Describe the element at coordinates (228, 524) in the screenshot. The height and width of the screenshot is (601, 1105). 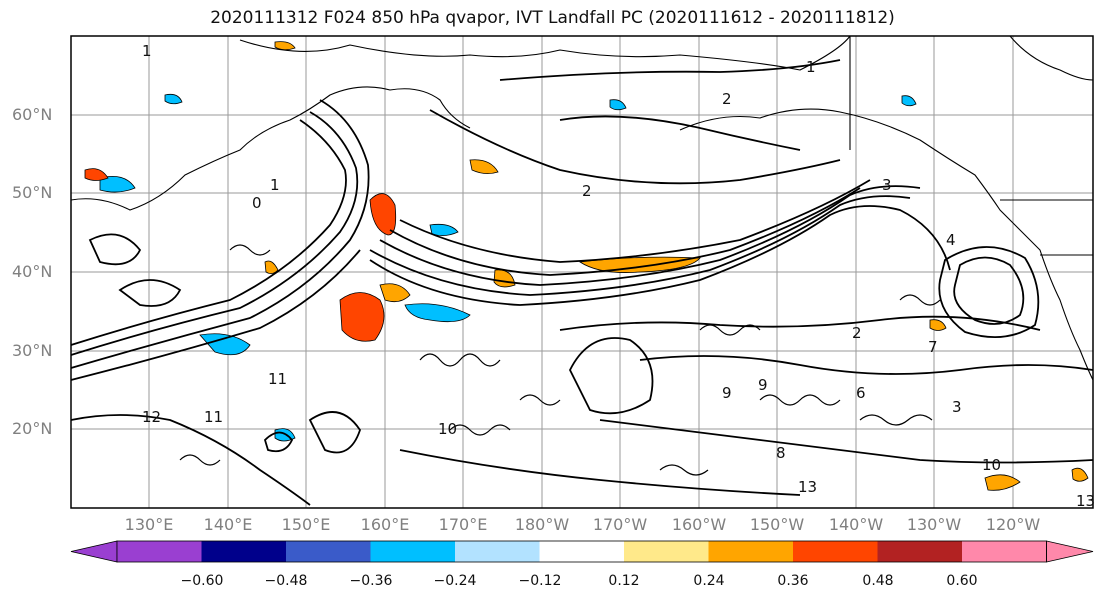
I see `lon-label-140E: 140°E` at that location.